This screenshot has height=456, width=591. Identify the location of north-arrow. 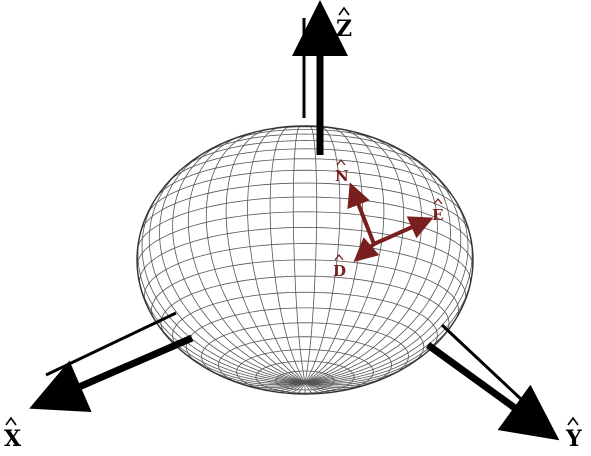
(361, 213).